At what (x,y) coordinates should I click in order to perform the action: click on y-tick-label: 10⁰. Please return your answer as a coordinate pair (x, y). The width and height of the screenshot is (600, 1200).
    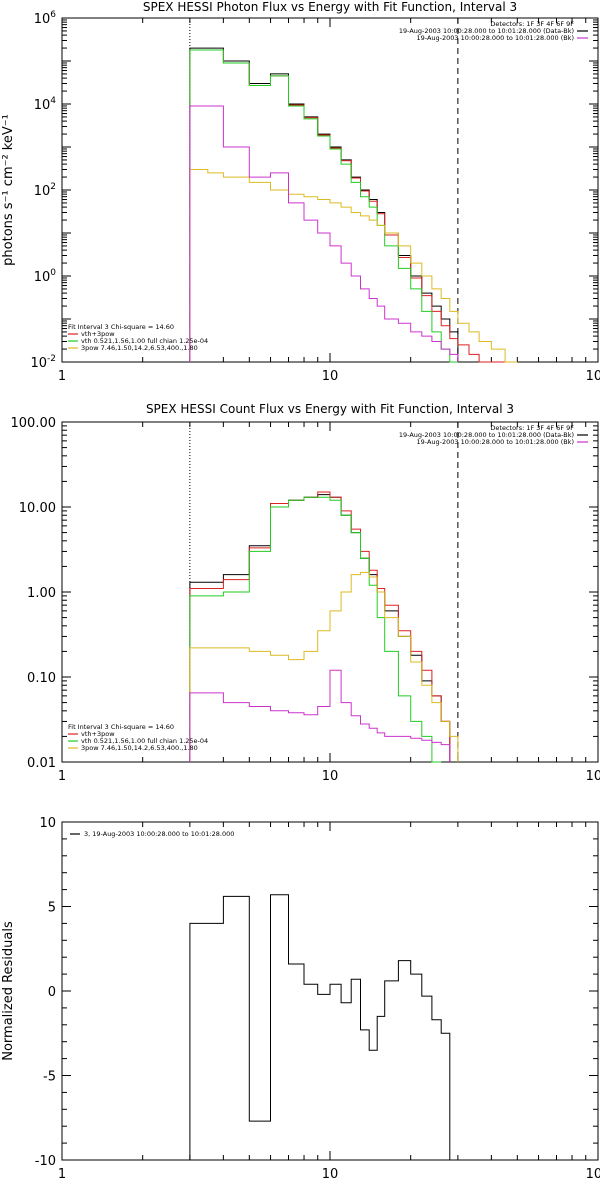
    Looking at the image, I should click on (45, 276).